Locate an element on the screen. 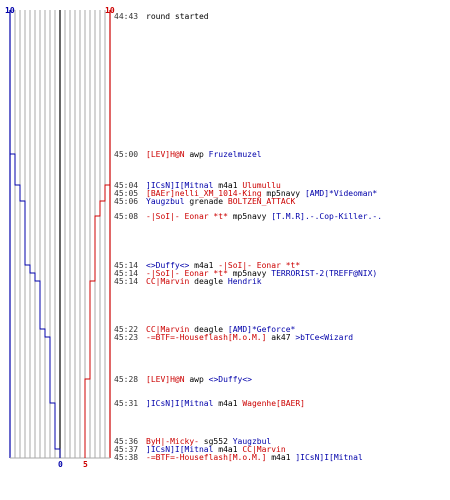 The image size is (450, 500). player-name: Wagenhe[BAER] is located at coordinates (273, 403).